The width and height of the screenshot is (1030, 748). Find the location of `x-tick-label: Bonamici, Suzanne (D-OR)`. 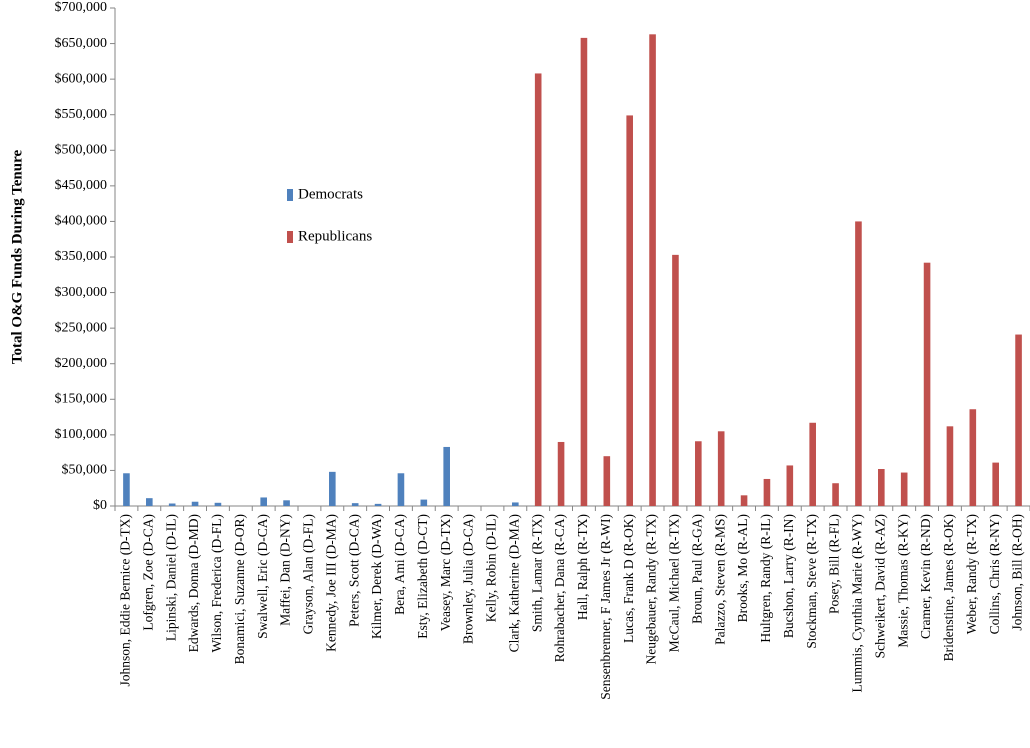

x-tick-label: Bonamici, Suzanne (D-OR) is located at coordinates (239, 589).